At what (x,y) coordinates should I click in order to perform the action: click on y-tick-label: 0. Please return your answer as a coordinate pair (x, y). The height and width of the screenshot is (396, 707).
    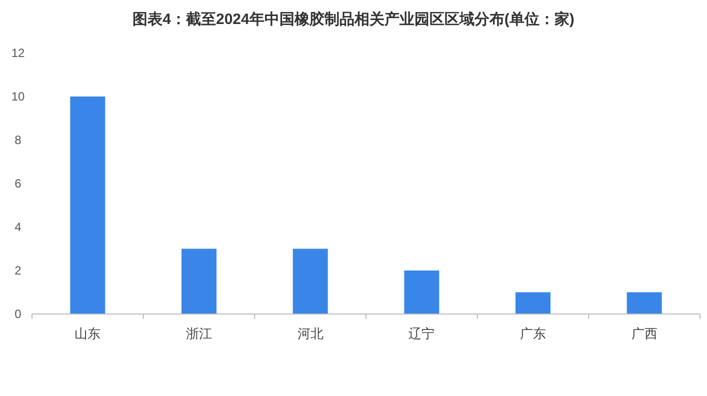
    Looking at the image, I should click on (18, 314).